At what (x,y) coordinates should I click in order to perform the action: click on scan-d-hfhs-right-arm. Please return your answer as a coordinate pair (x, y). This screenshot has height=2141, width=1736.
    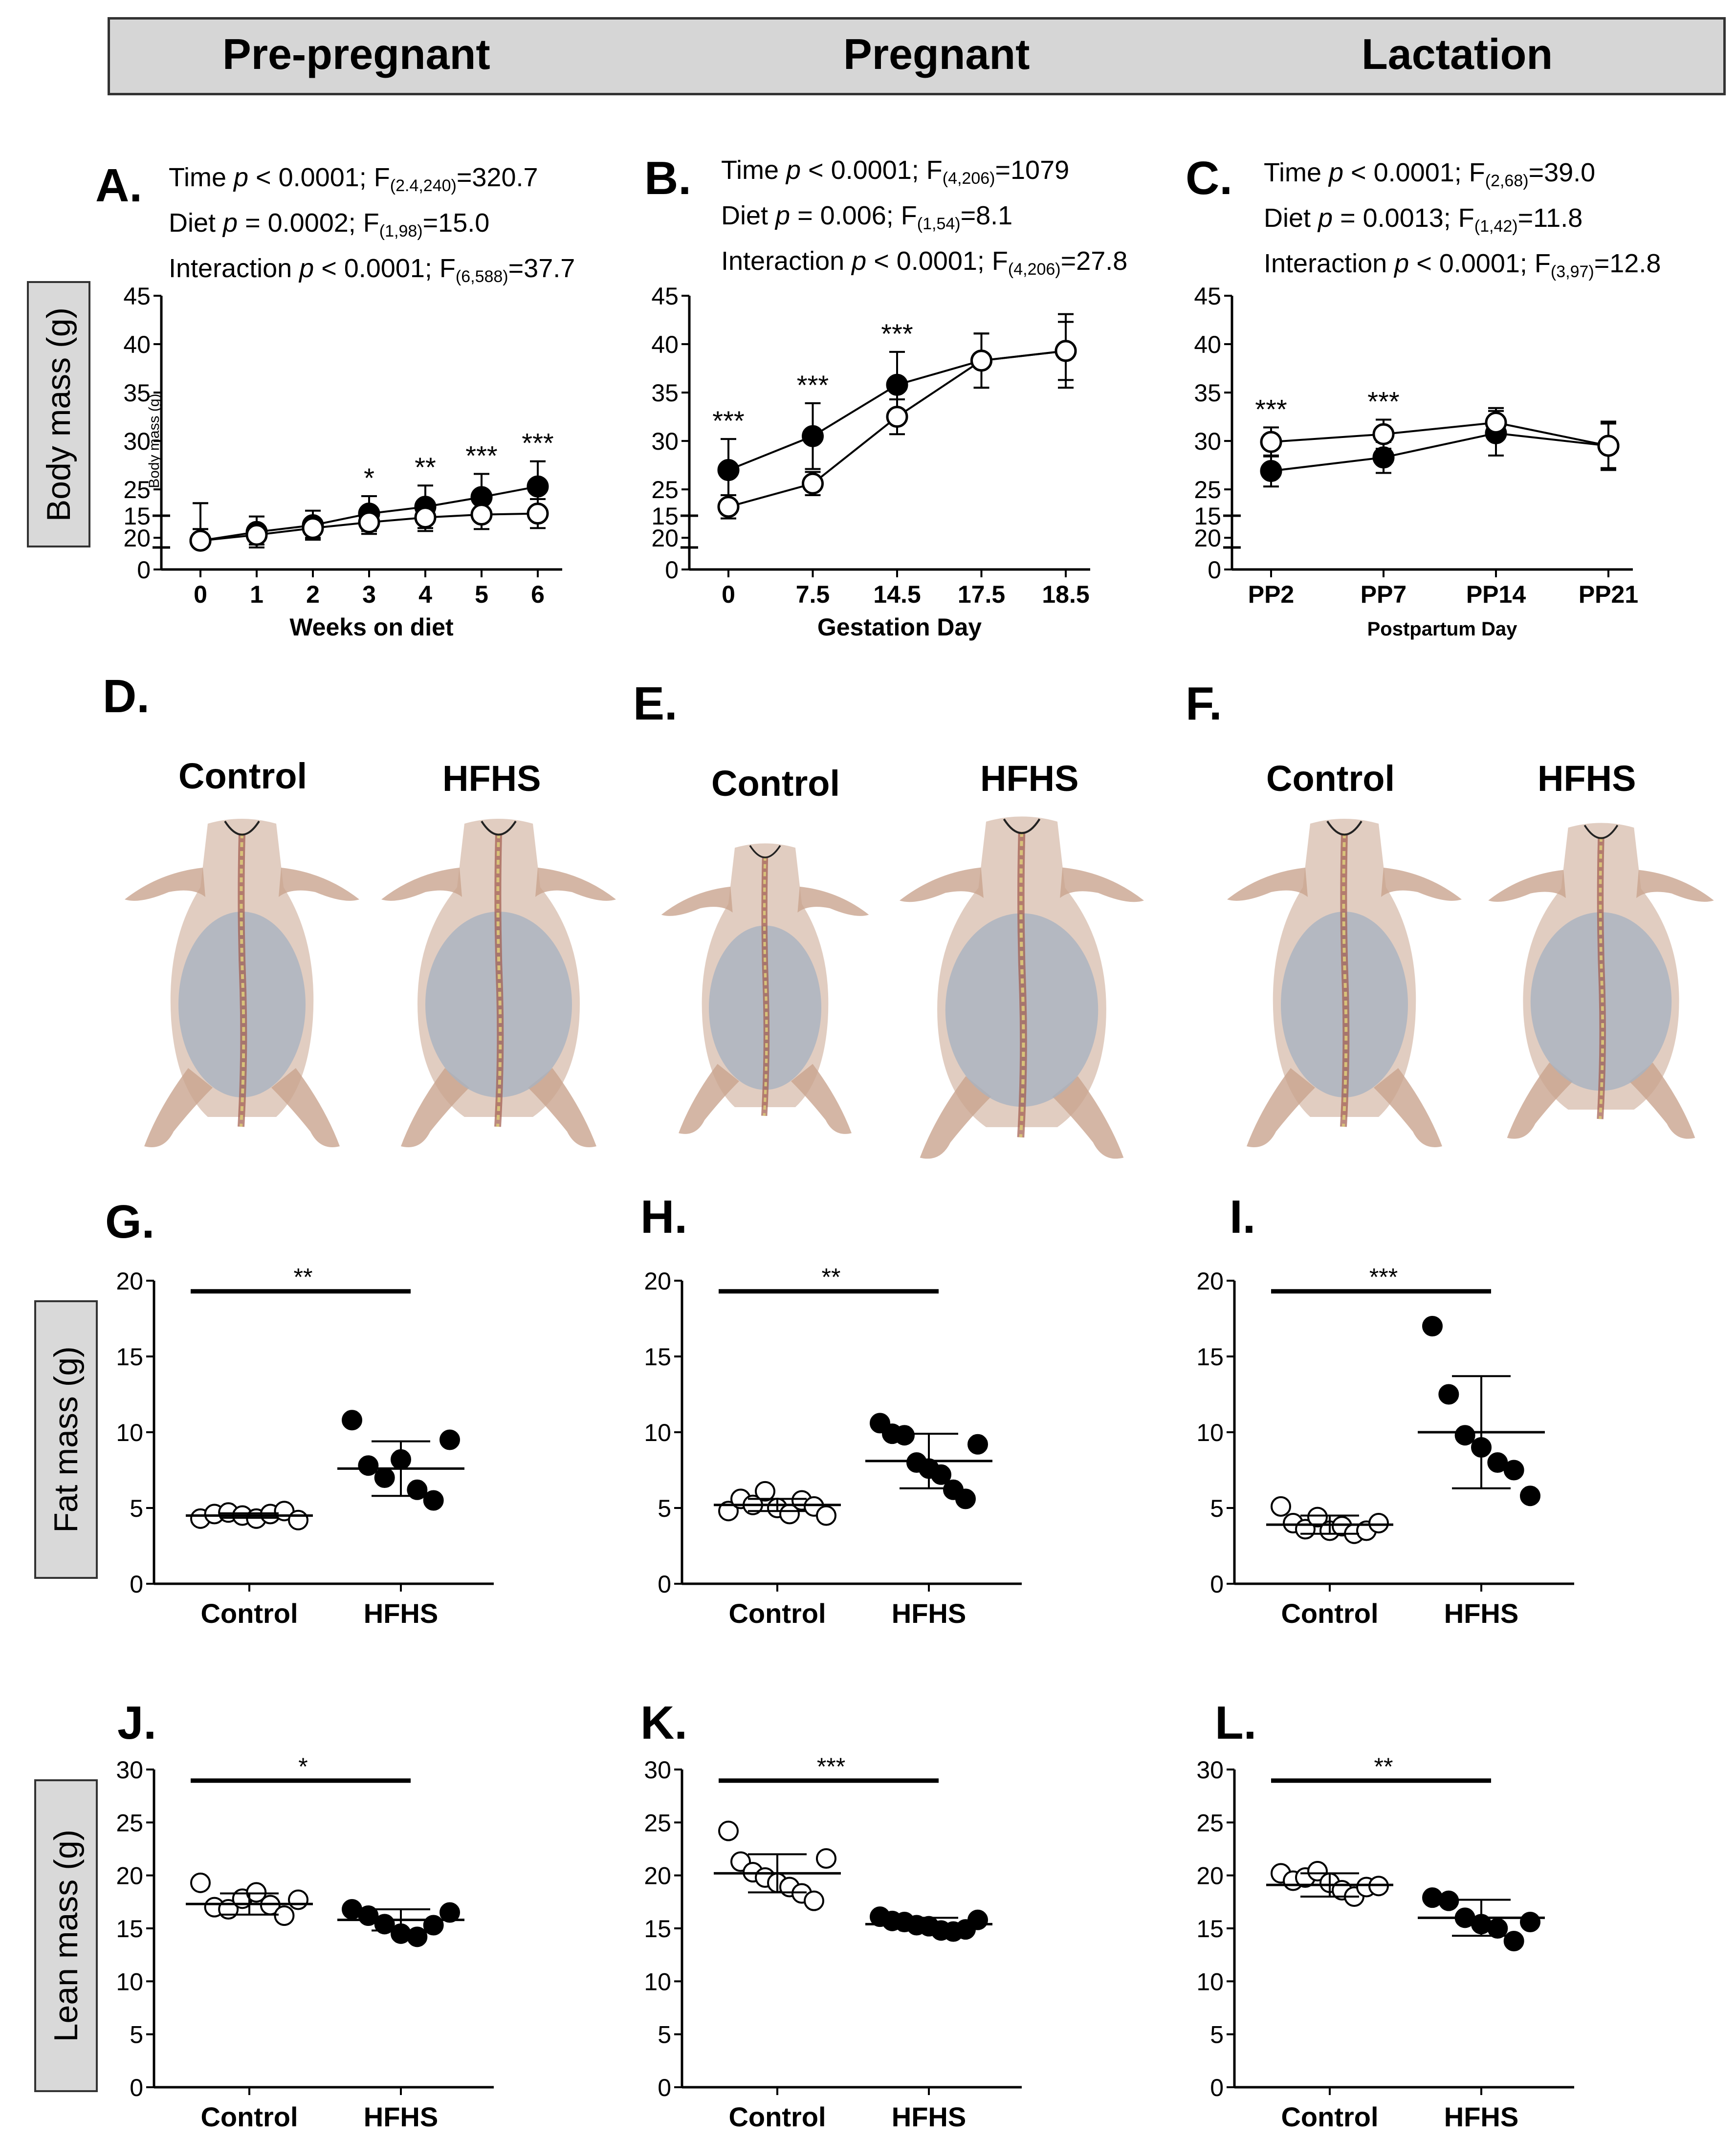
    Looking at the image, I should click on (575, 884).